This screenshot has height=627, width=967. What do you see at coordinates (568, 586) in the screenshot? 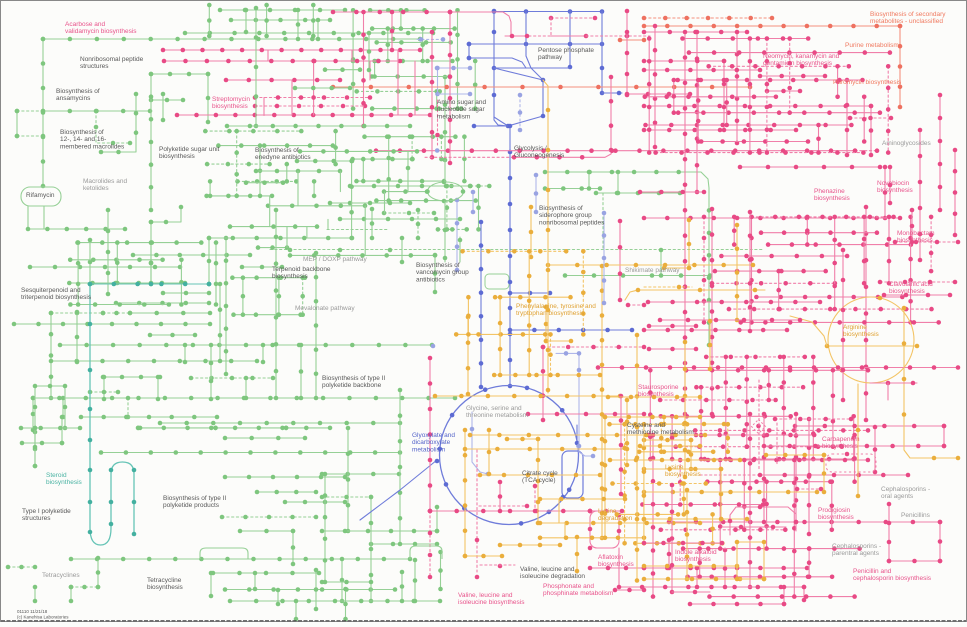
I see `svg-text: Phosphonate and` at bounding box center [568, 586].